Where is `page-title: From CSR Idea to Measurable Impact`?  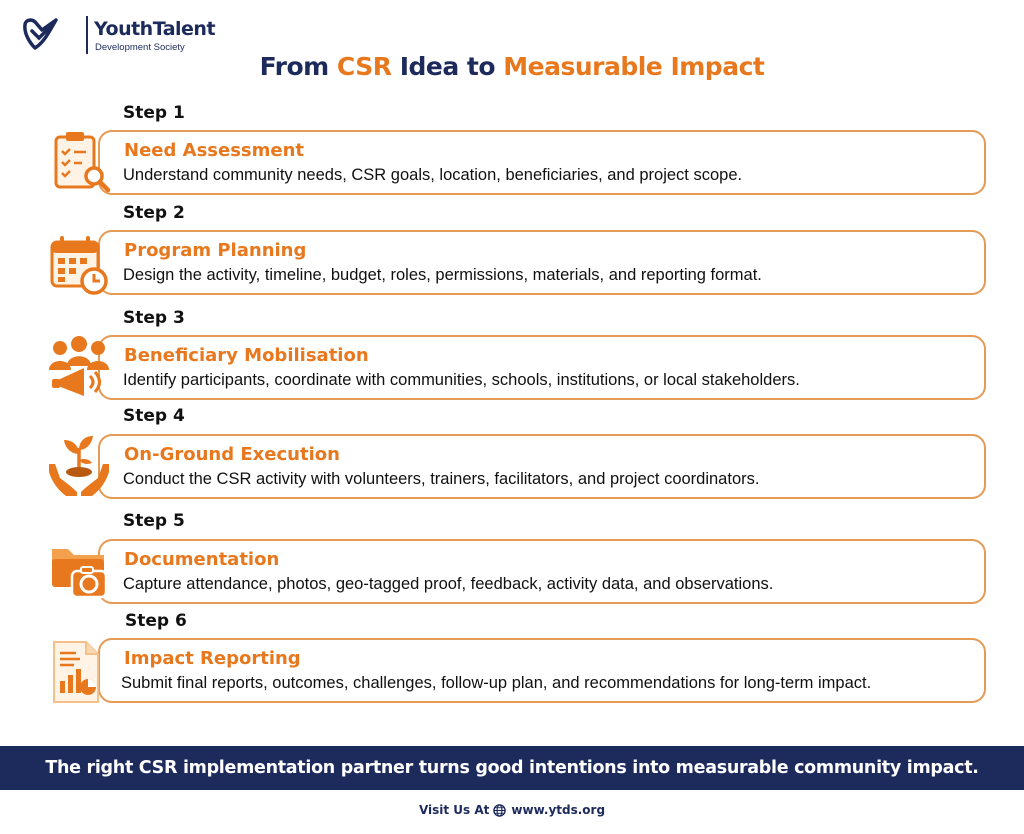
page-title: From CSR Idea to Measurable Impact is located at coordinates (512, 66).